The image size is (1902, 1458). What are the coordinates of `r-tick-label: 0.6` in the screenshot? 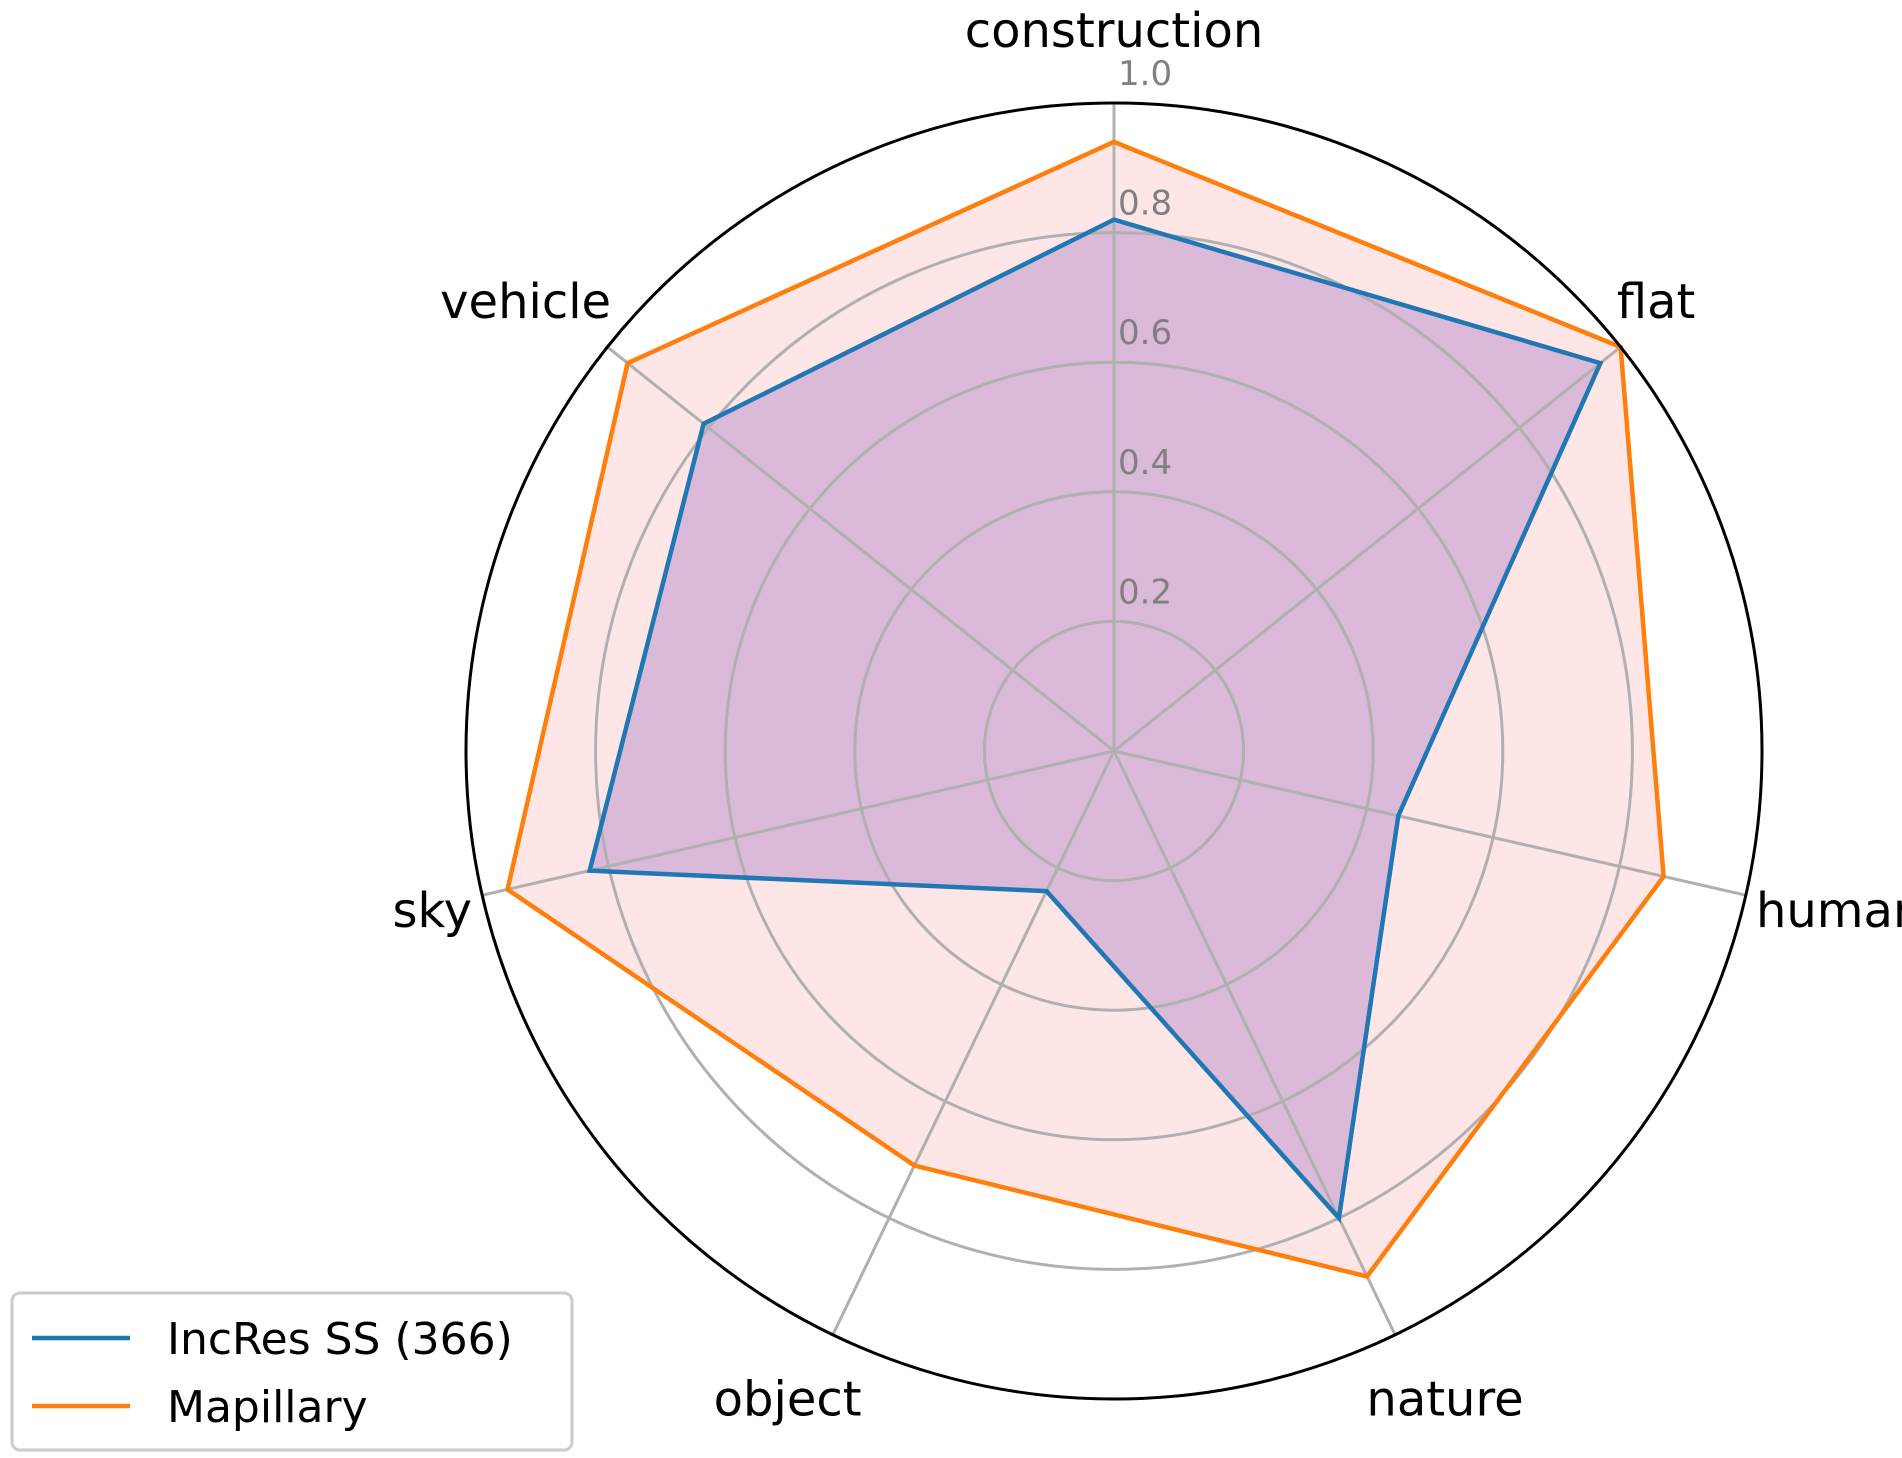 It's located at (1145, 333).